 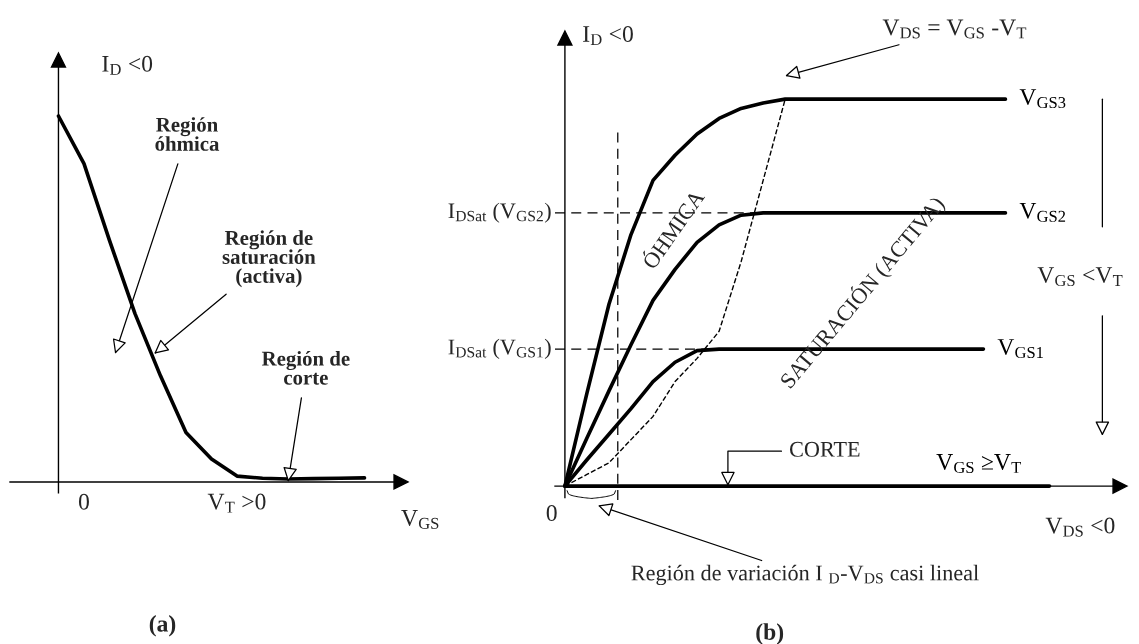 What do you see at coordinates (1080, 277) in the screenshot?
I see `annotation: V$_{GS}$ <V$_{T}$` at bounding box center [1080, 277].